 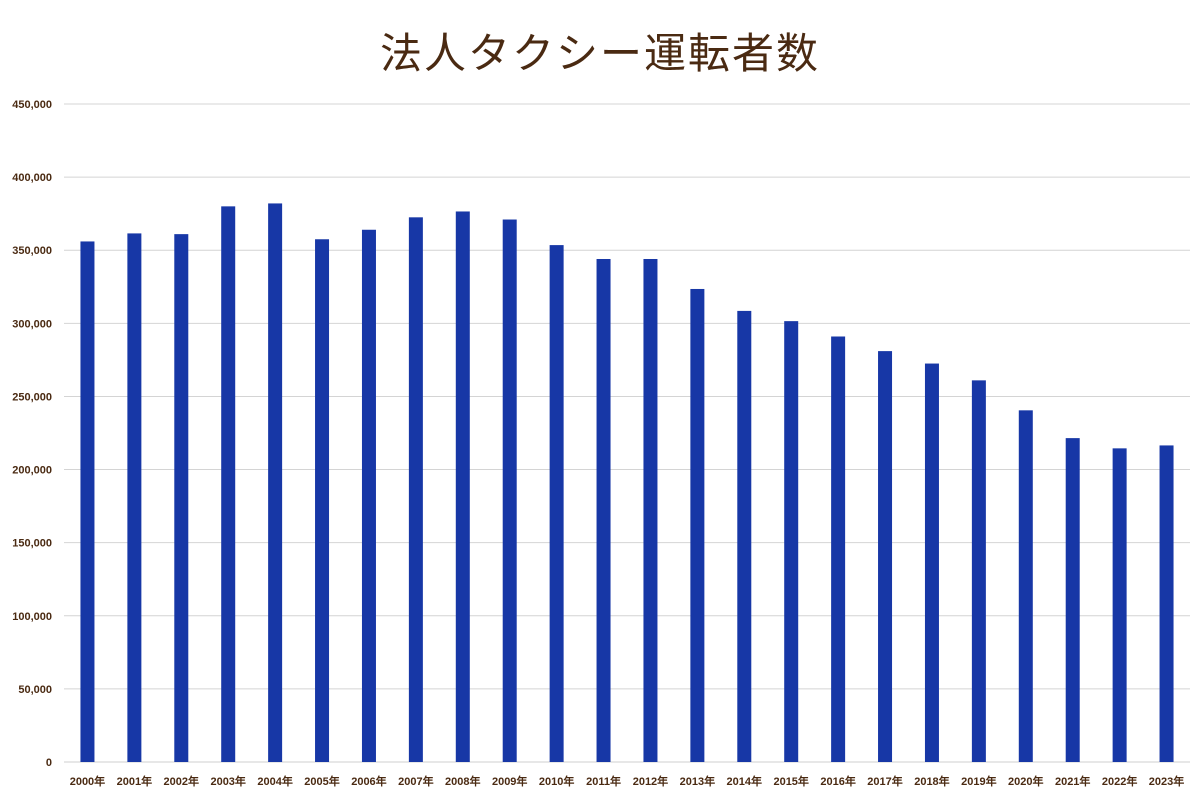 What do you see at coordinates (1072, 781) in the screenshot?
I see `x-tick-label: 2021年` at bounding box center [1072, 781].